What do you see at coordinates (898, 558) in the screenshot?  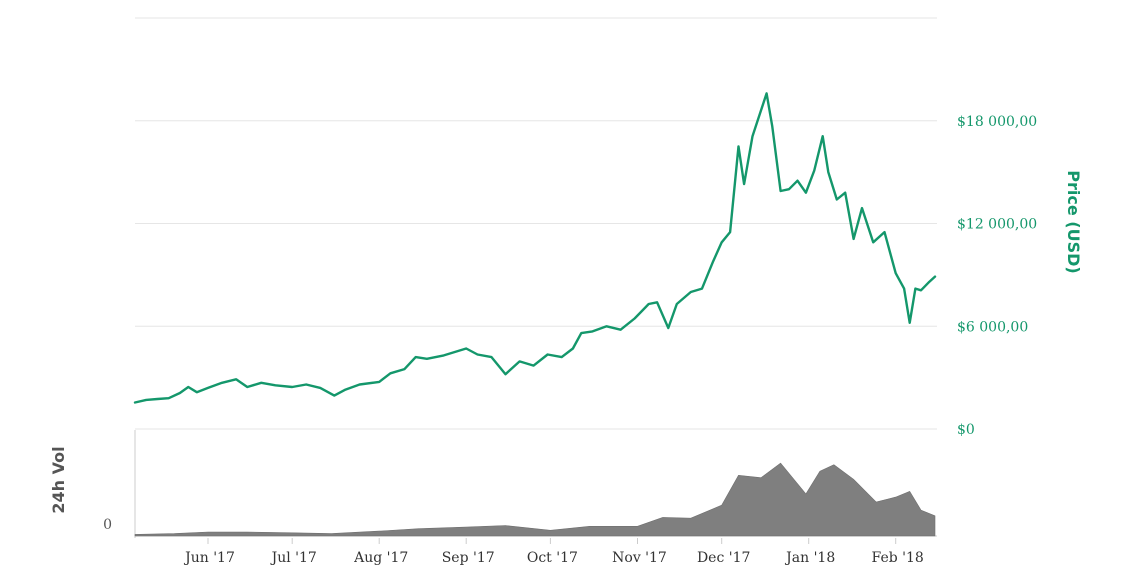 I see `x-tick-label: Feb '18` at bounding box center [898, 558].